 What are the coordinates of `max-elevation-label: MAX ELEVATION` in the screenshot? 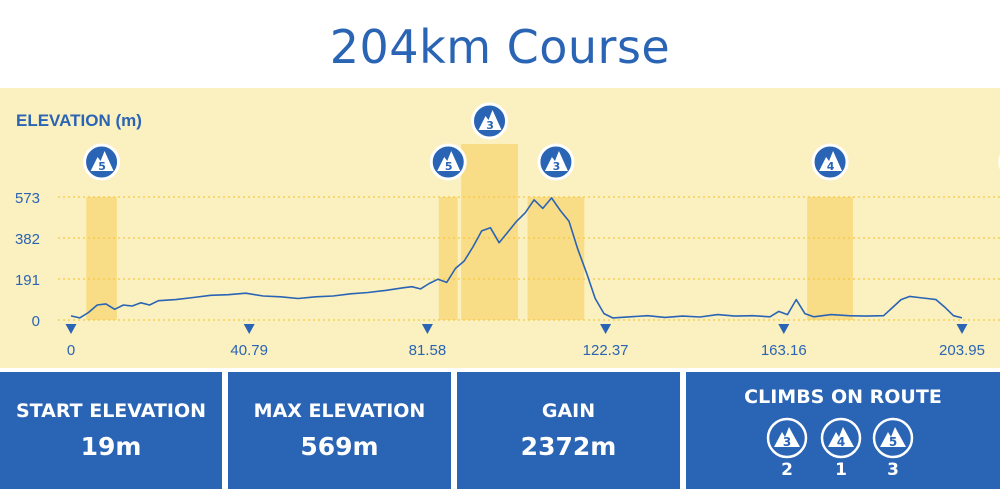 It's located at (339, 411).